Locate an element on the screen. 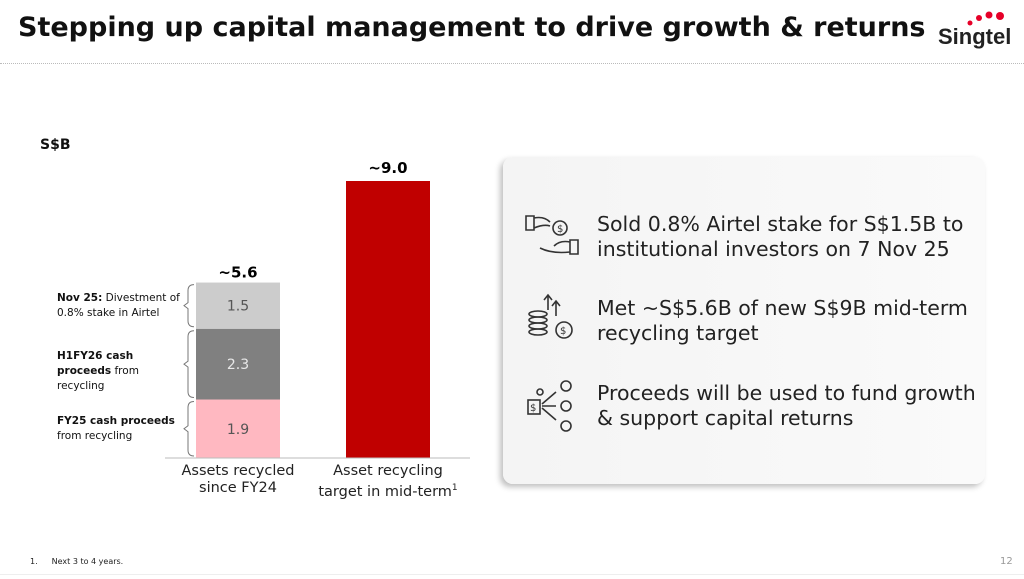  logo-dots is located at coordinates (985, 18).